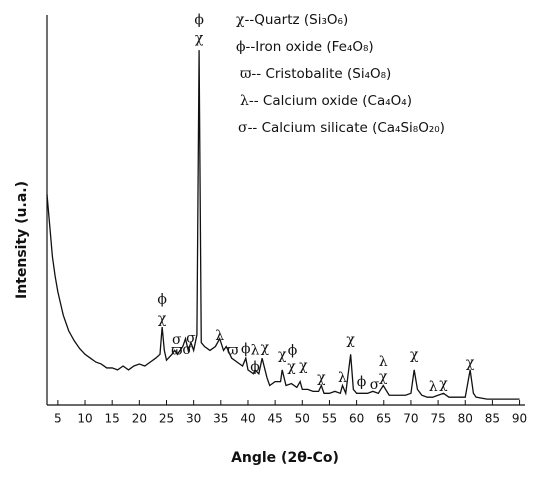  Describe the element at coordinates (383, 419) in the screenshot. I see `x-tick-label: 65` at that location.